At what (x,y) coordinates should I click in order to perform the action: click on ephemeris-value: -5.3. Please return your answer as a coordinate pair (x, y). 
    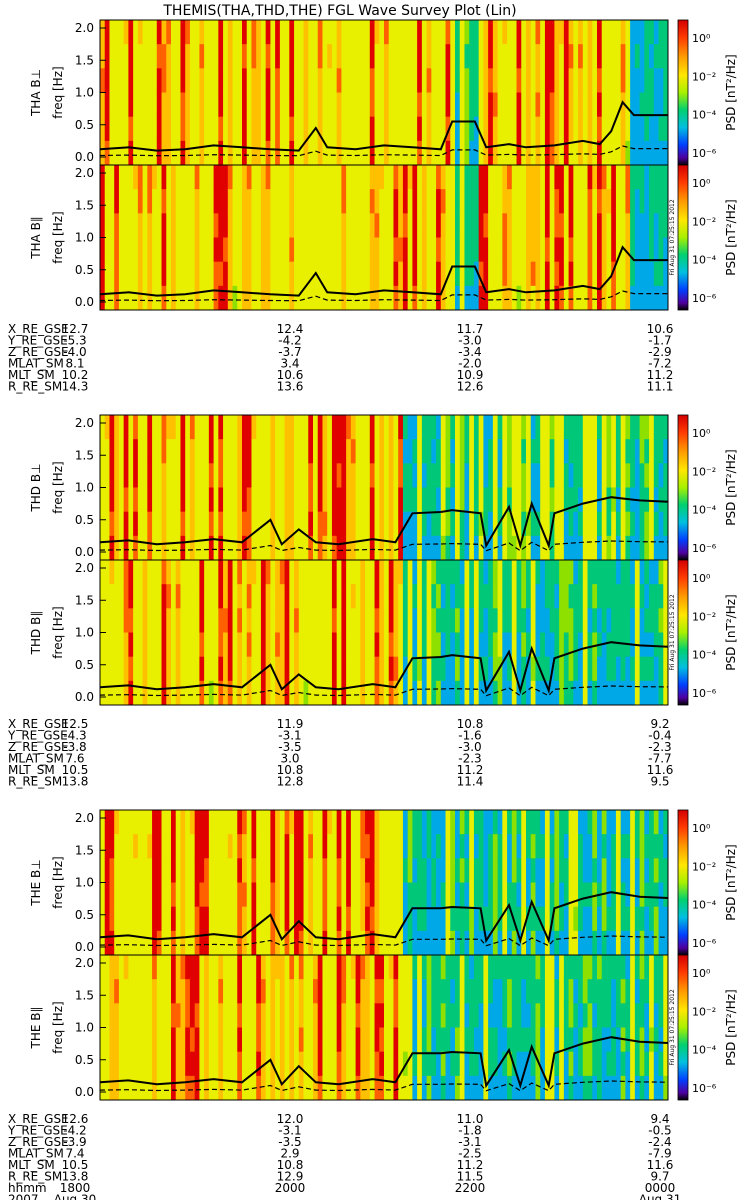
    Looking at the image, I should click on (74, 341).